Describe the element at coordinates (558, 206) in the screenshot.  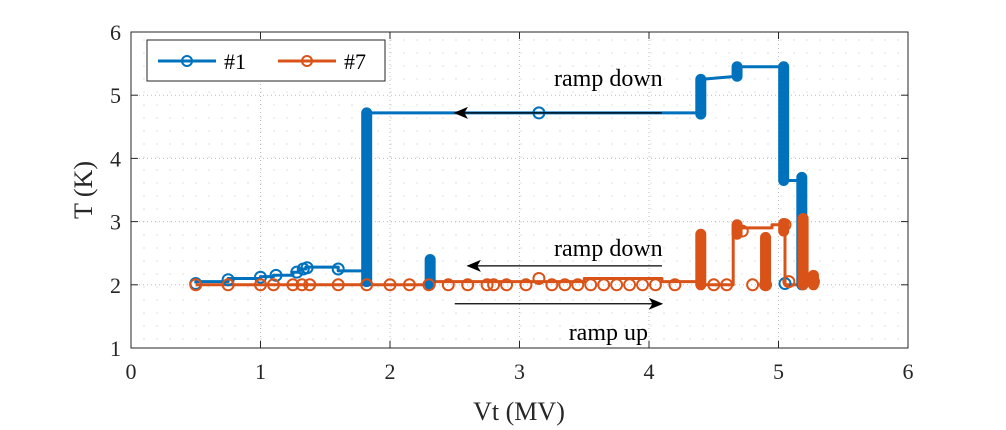
I see `annotation-layer: ramp down ramp down ramp up` at that location.